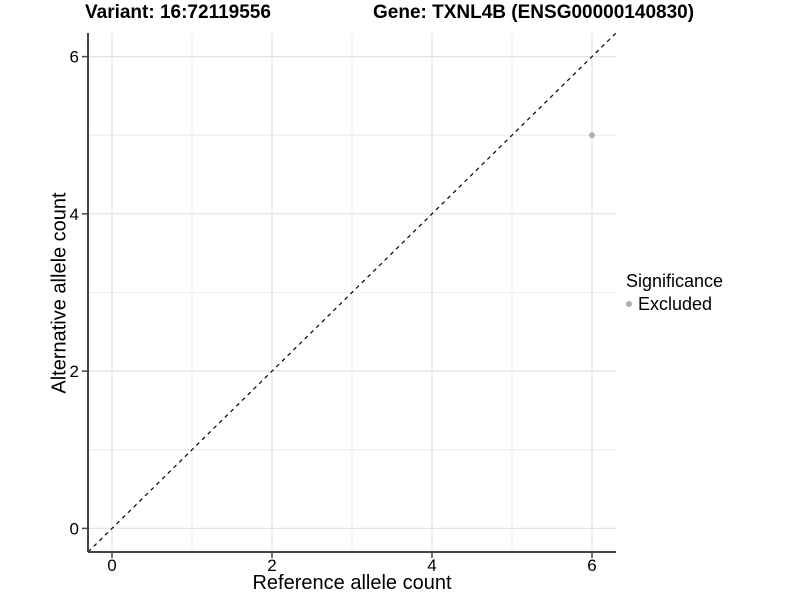 The image size is (800, 600). What do you see at coordinates (74, 528) in the screenshot?
I see `y-tick-label: 0` at bounding box center [74, 528].